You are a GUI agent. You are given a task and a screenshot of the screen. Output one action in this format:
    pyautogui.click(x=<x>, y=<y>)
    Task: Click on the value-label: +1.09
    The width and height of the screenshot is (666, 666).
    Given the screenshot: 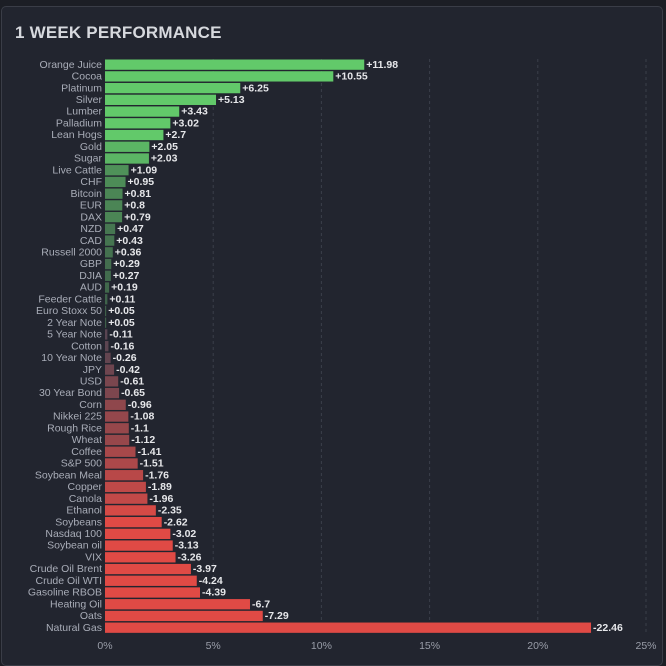 What is the action you would take?
    pyautogui.click(x=144, y=170)
    